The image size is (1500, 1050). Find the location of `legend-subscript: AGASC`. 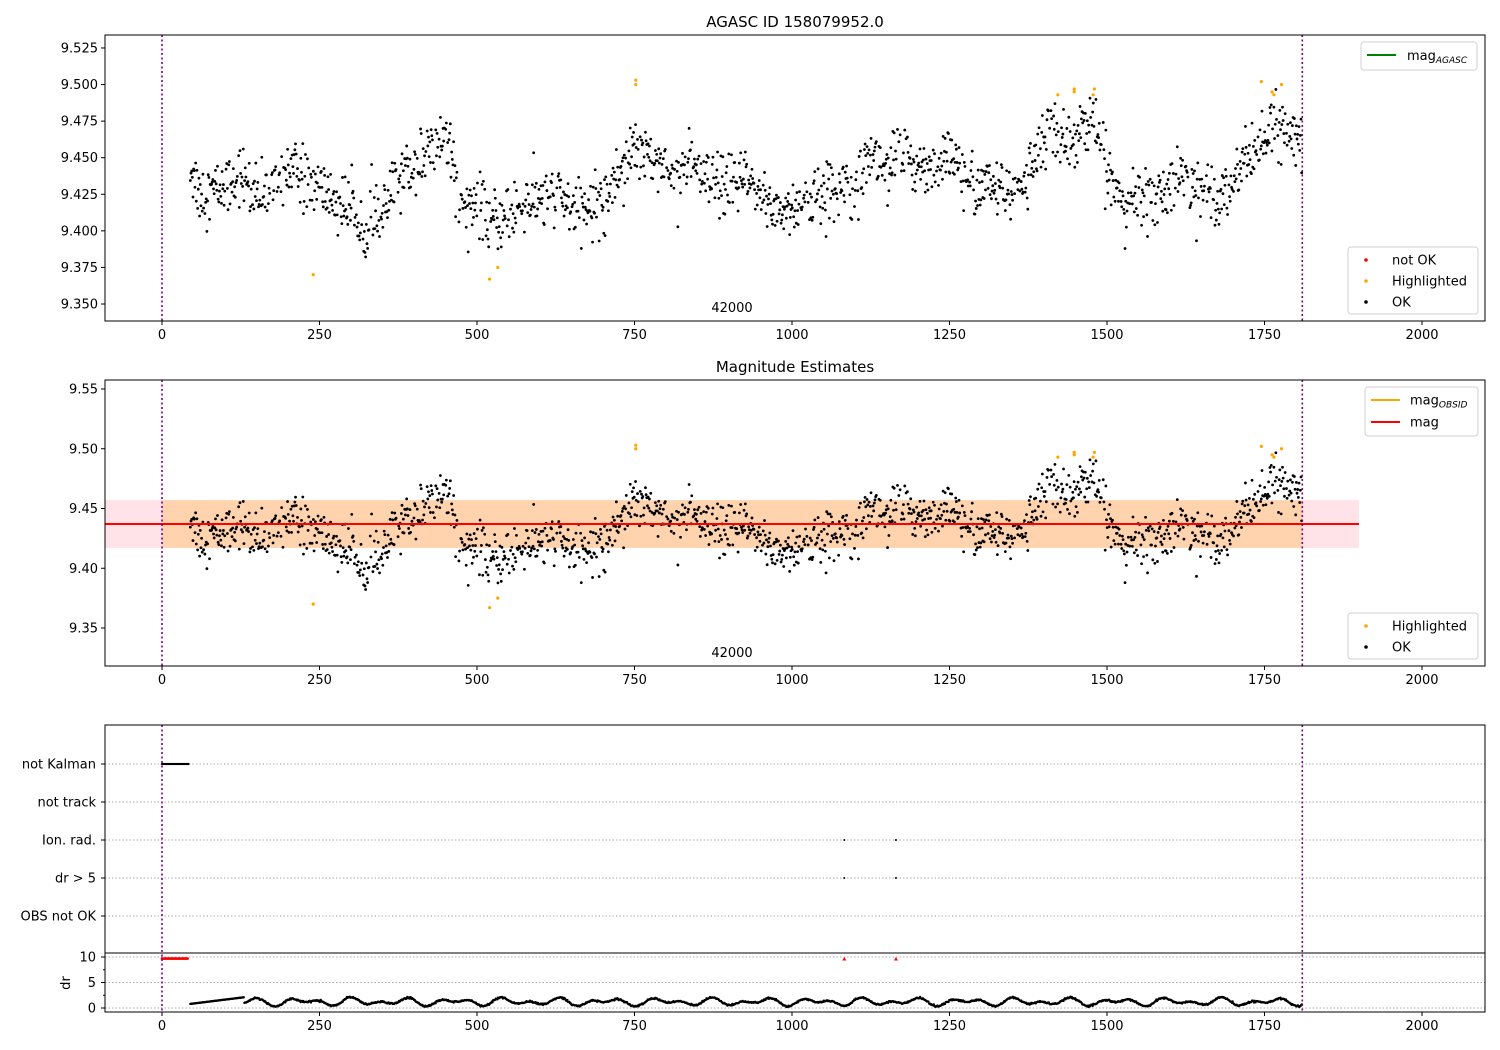

legend-subscript: AGASC is located at coordinates (1451, 61).